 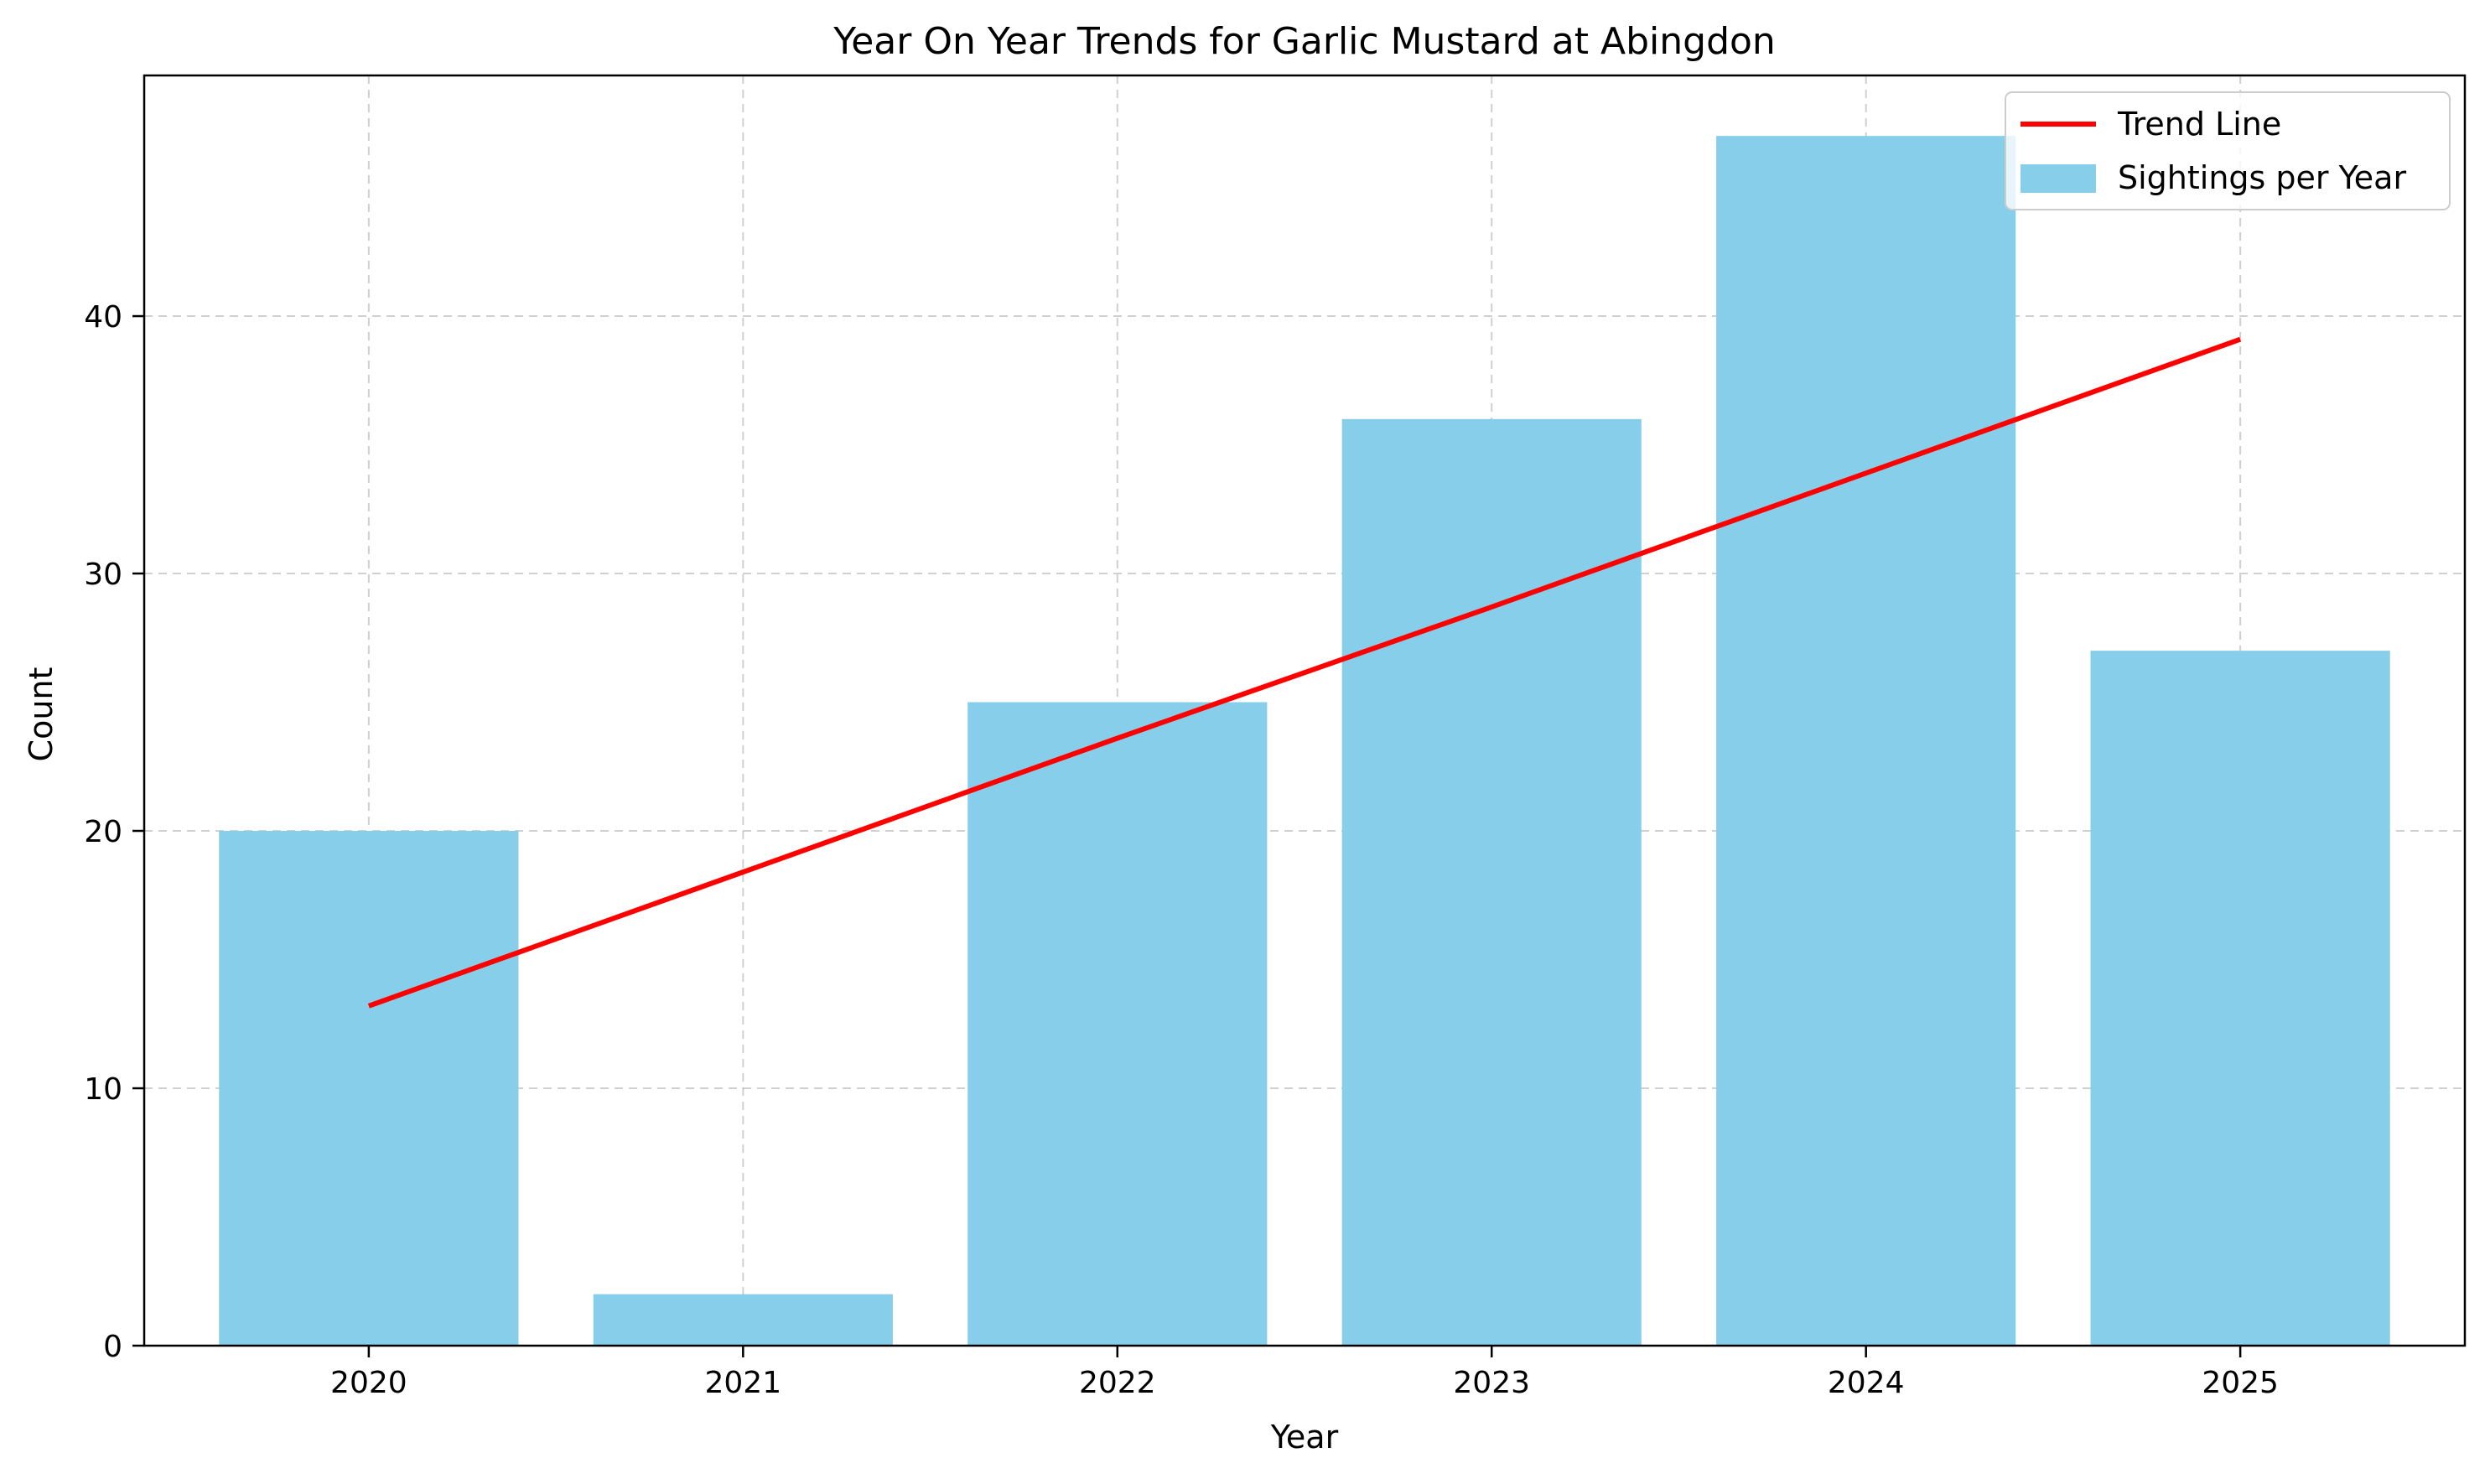 What do you see at coordinates (103, 317) in the screenshot?
I see `y-tick-label: 40` at bounding box center [103, 317].